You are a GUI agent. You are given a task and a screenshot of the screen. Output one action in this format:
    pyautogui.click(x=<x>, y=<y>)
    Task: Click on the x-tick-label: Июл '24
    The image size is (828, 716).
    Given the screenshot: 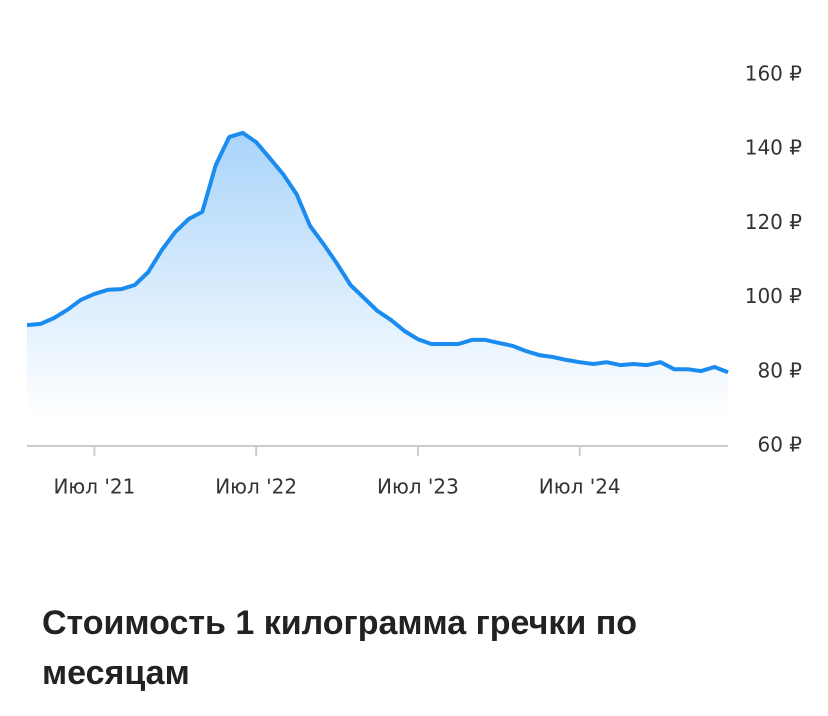 What is the action you would take?
    pyautogui.click(x=580, y=487)
    